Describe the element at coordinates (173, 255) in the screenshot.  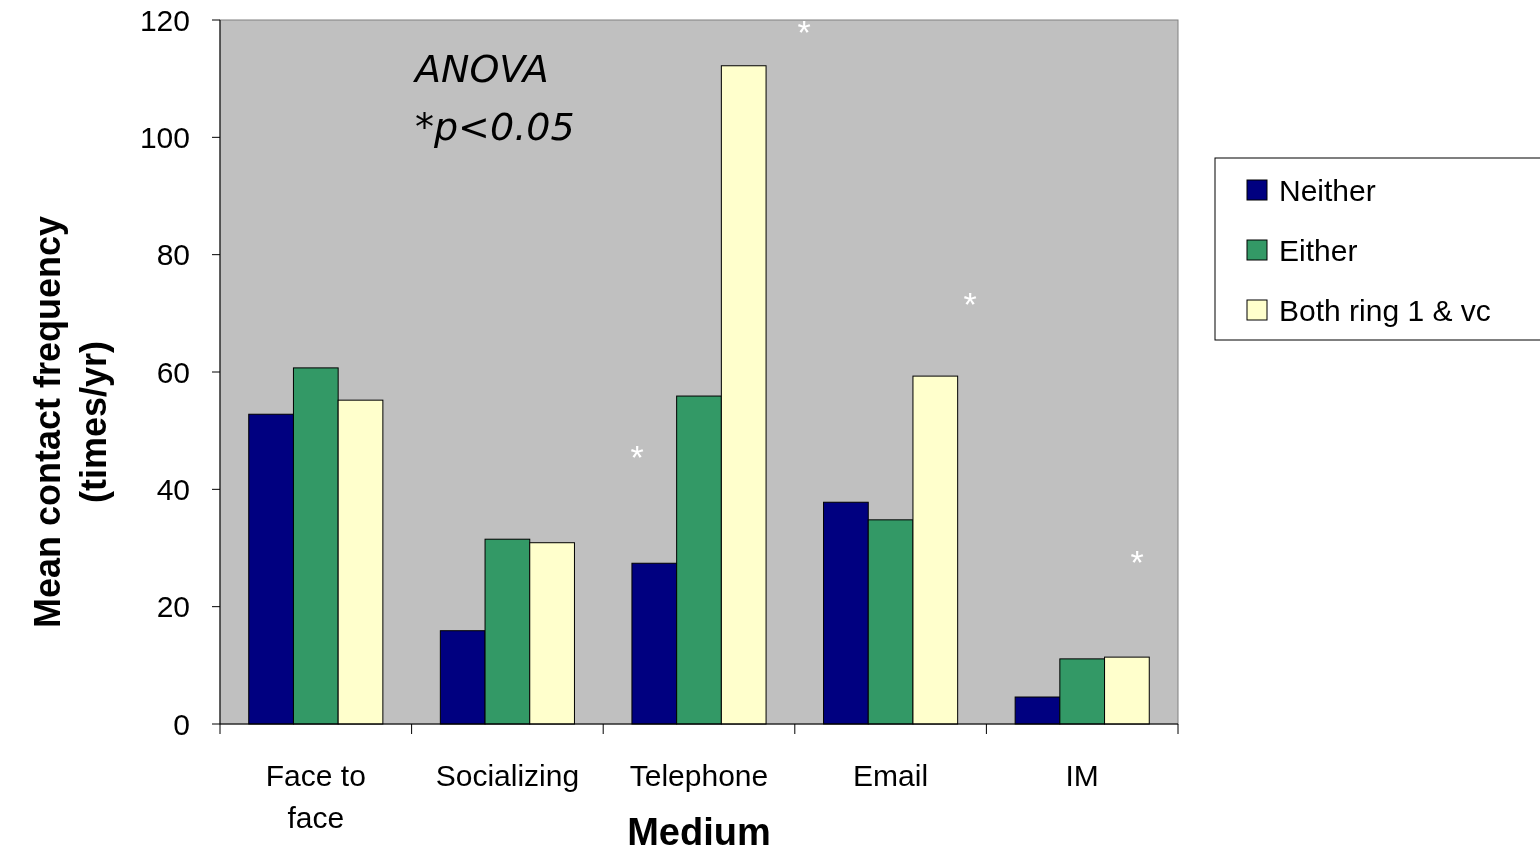
I see `y-tick-label: 80` at that location.